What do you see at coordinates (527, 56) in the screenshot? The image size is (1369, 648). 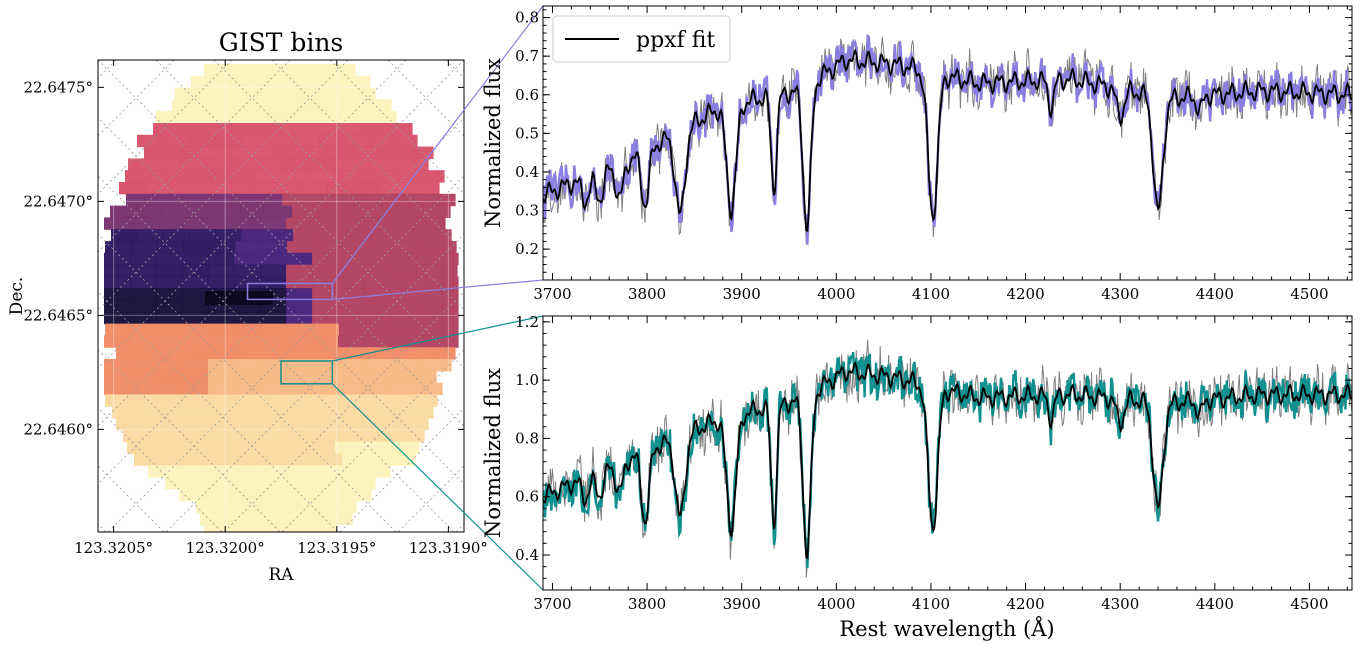 I see `top-ytick-label-5: 0.7` at bounding box center [527, 56].